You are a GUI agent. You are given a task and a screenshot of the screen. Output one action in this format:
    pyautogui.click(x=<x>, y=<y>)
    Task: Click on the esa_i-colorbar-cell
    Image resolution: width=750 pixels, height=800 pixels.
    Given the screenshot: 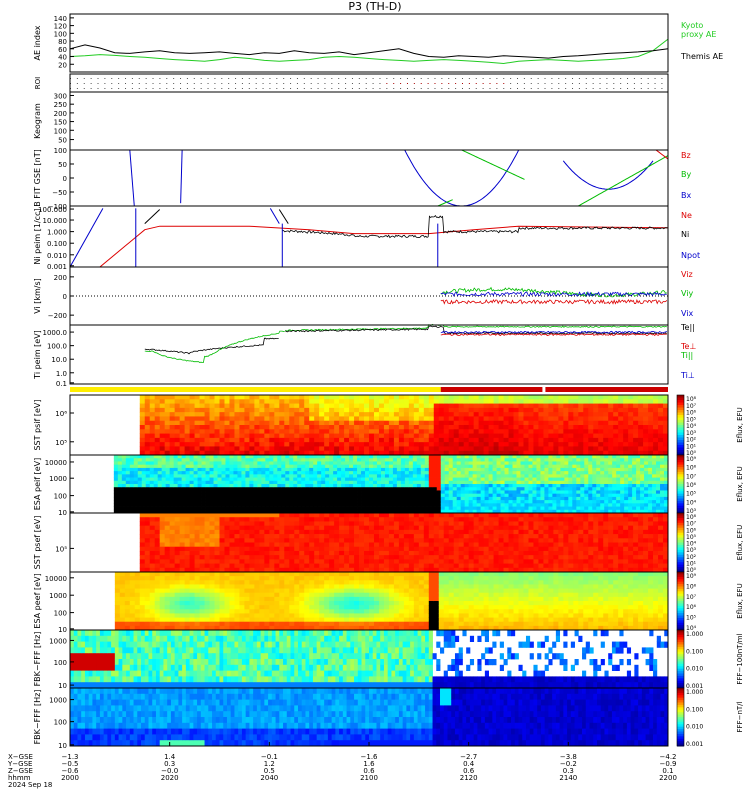 What is the action you would take?
    pyautogui.click(x=680, y=493)
    